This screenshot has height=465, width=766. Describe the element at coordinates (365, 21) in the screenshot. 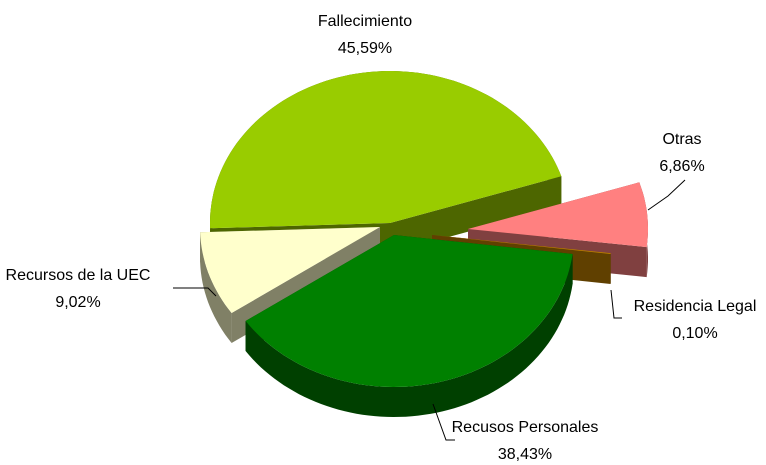

I see `slice-label: Fallecimiento` at that location.